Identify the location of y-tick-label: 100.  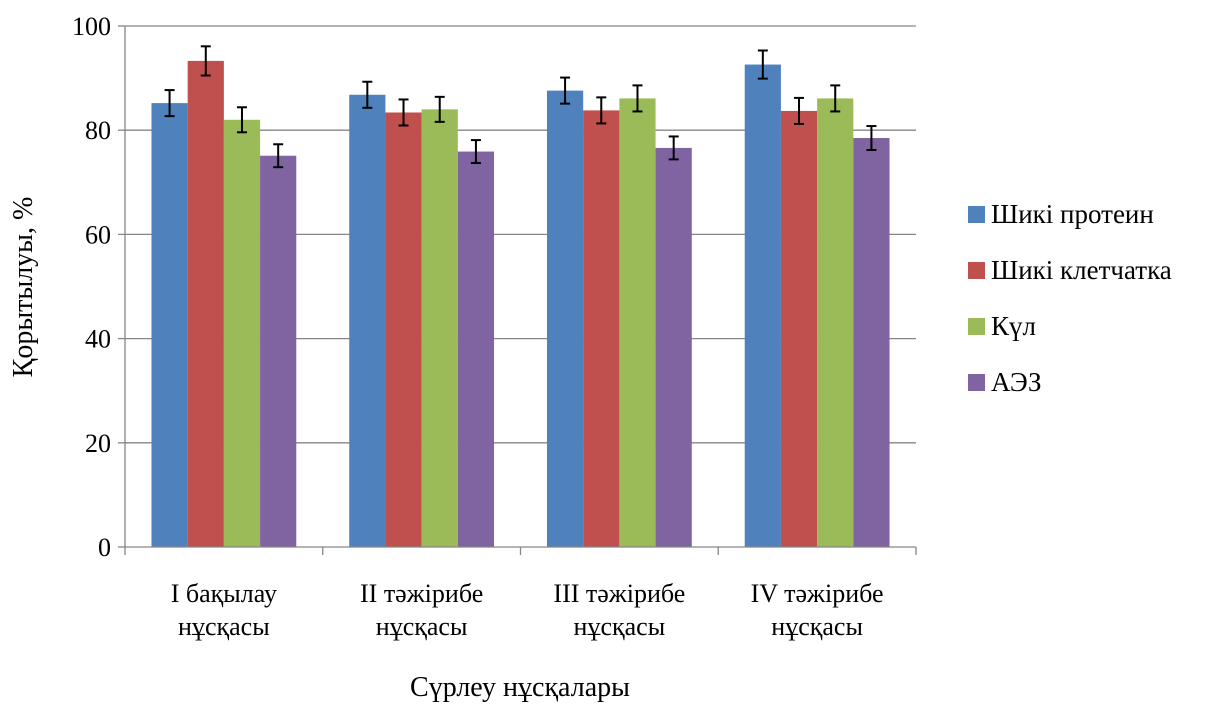
(91, 26).